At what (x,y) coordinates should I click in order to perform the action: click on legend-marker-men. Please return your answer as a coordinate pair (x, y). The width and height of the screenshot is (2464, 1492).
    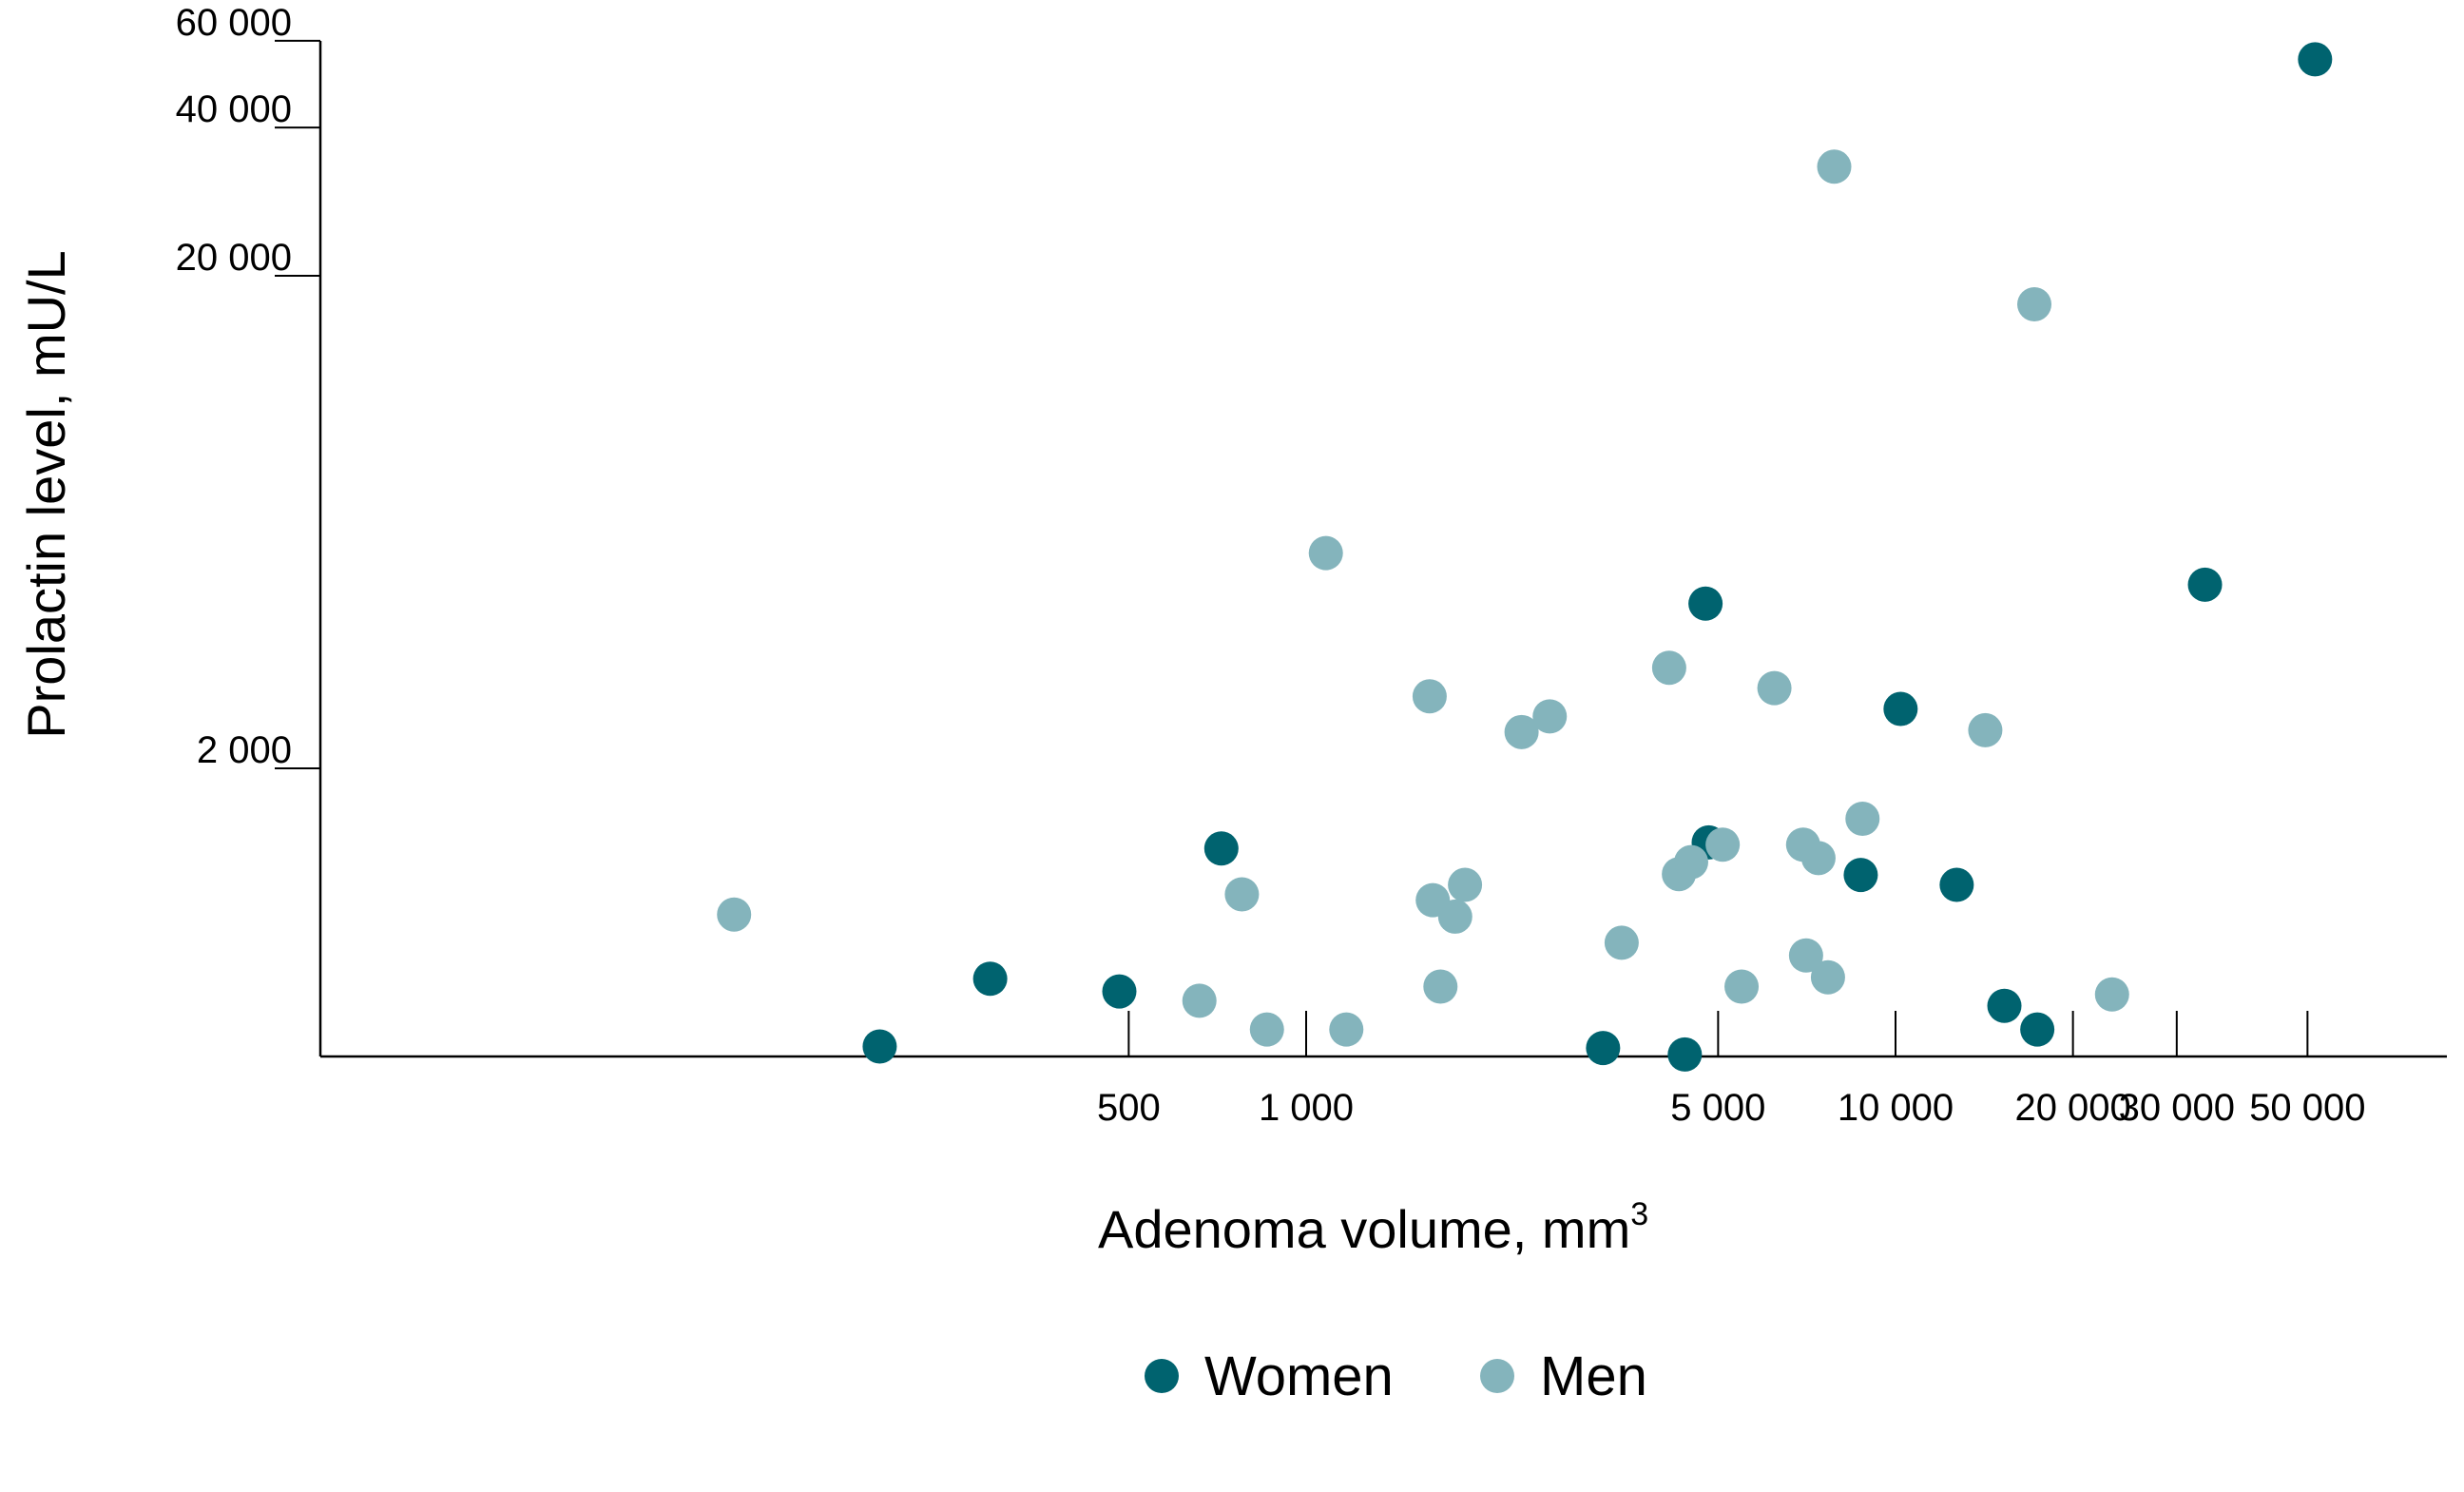
    Looking at the image, I should click on (1497, 1376).